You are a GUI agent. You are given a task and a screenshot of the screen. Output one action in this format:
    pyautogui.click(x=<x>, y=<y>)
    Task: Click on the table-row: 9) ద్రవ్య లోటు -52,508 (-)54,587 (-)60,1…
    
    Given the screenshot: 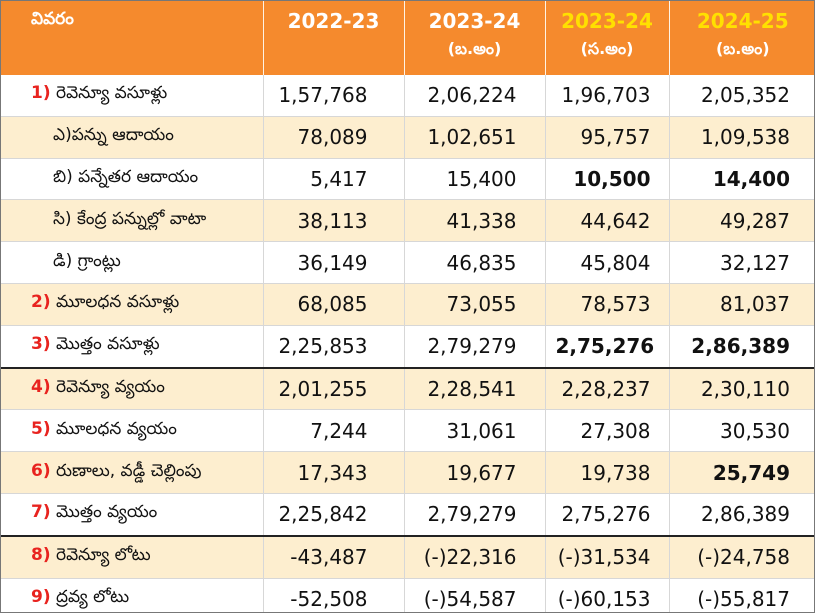 What is the action you would take?
    pyautogui.click(x=407, y=595)
    